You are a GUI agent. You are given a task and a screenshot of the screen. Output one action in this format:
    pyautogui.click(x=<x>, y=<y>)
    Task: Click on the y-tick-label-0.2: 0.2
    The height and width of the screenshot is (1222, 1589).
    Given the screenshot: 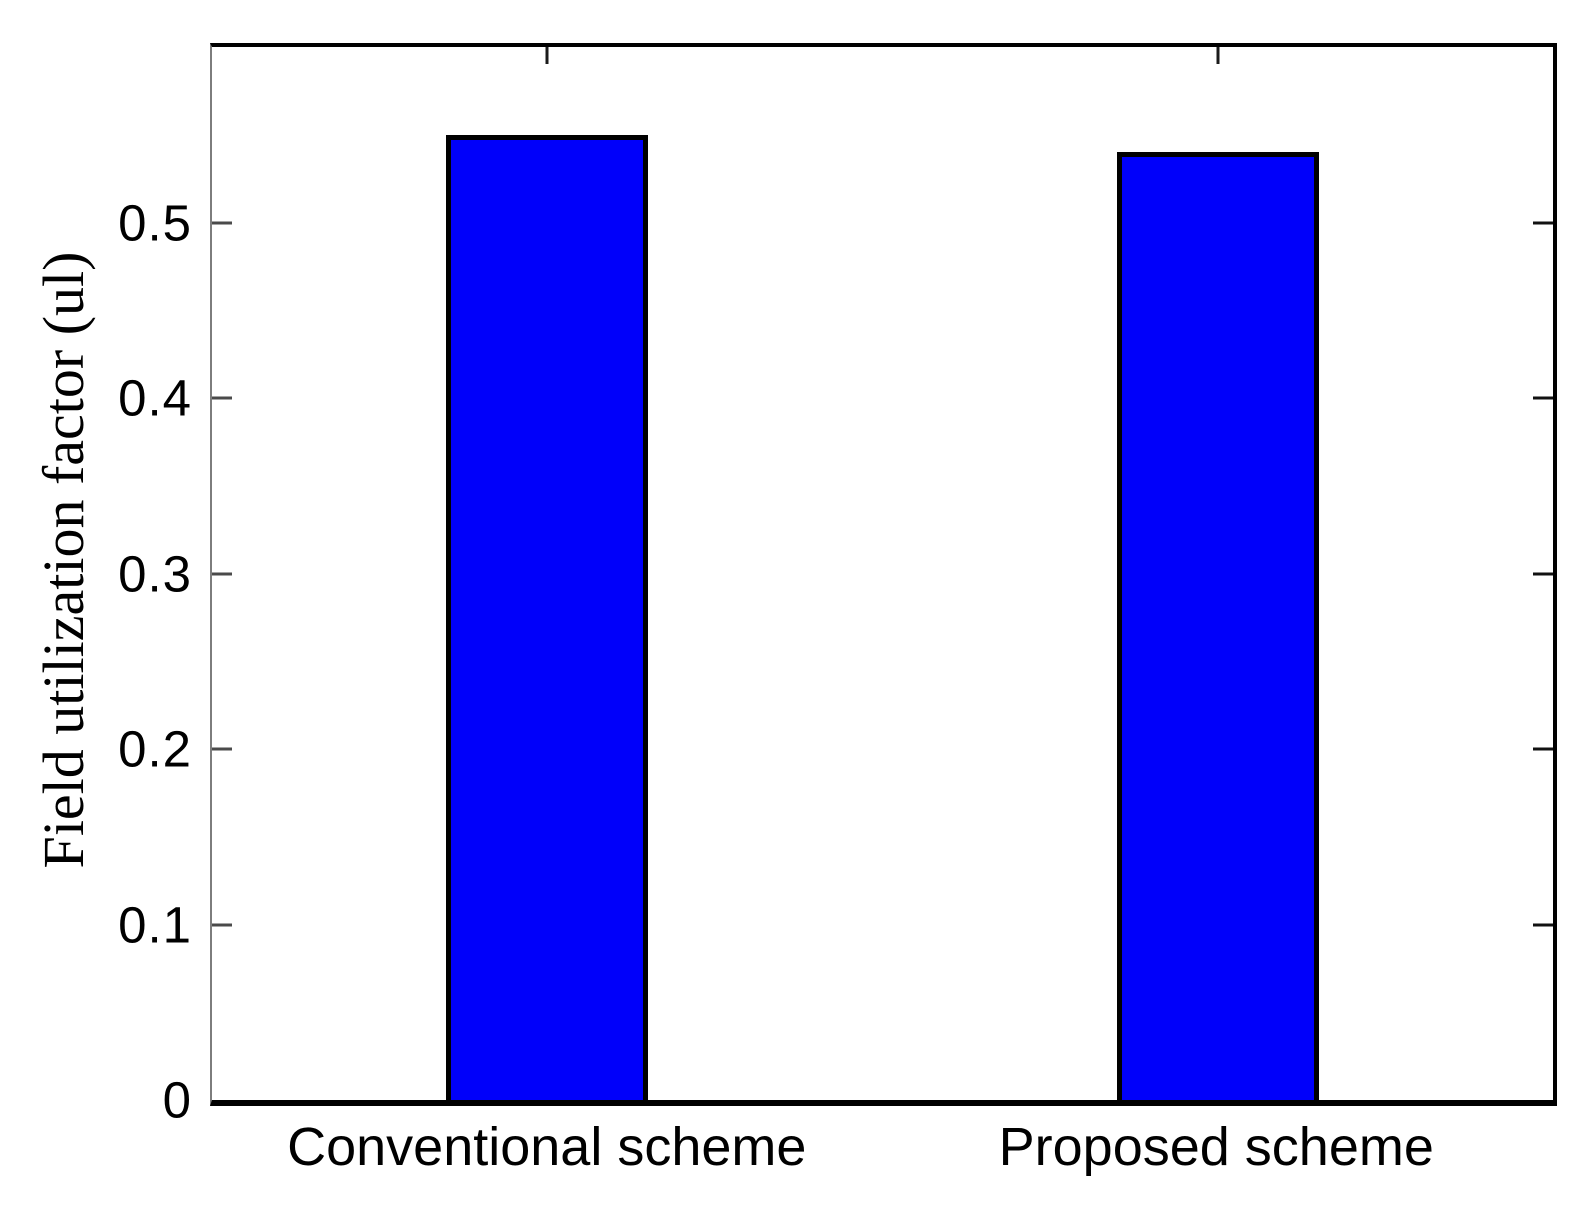 What is the action you would take?
    pyautogui.click(x=155, y=749)
    